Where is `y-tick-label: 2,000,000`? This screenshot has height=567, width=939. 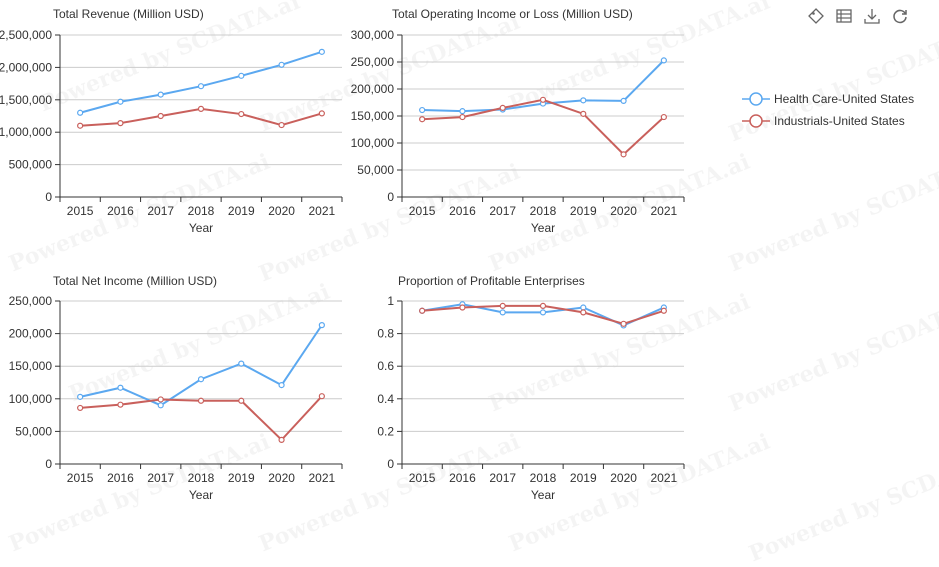
y-tick-label: 2,000,000 is located at coordinates (26, 67).